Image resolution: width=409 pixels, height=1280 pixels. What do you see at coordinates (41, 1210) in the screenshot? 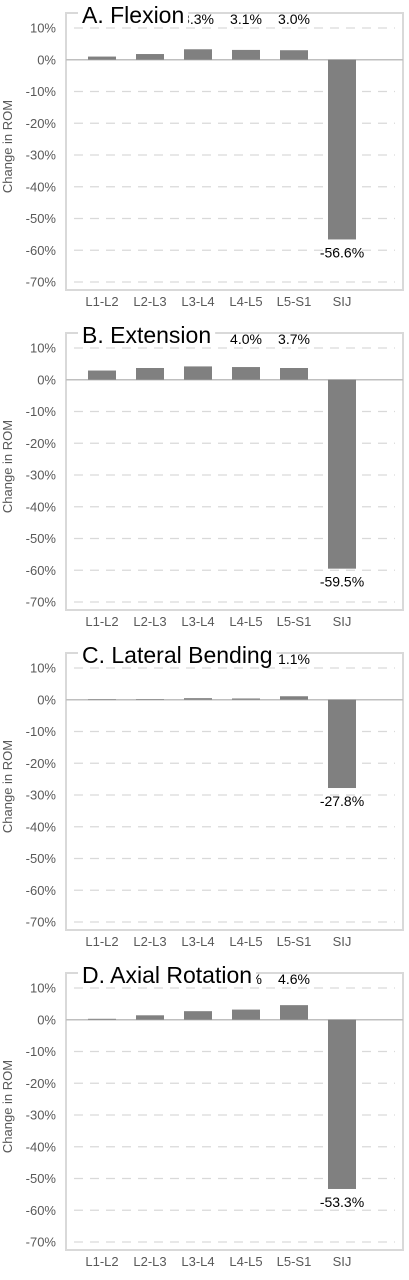
I see `chart-d-ytick-label: -60%` at bounding box center [41, 1210].